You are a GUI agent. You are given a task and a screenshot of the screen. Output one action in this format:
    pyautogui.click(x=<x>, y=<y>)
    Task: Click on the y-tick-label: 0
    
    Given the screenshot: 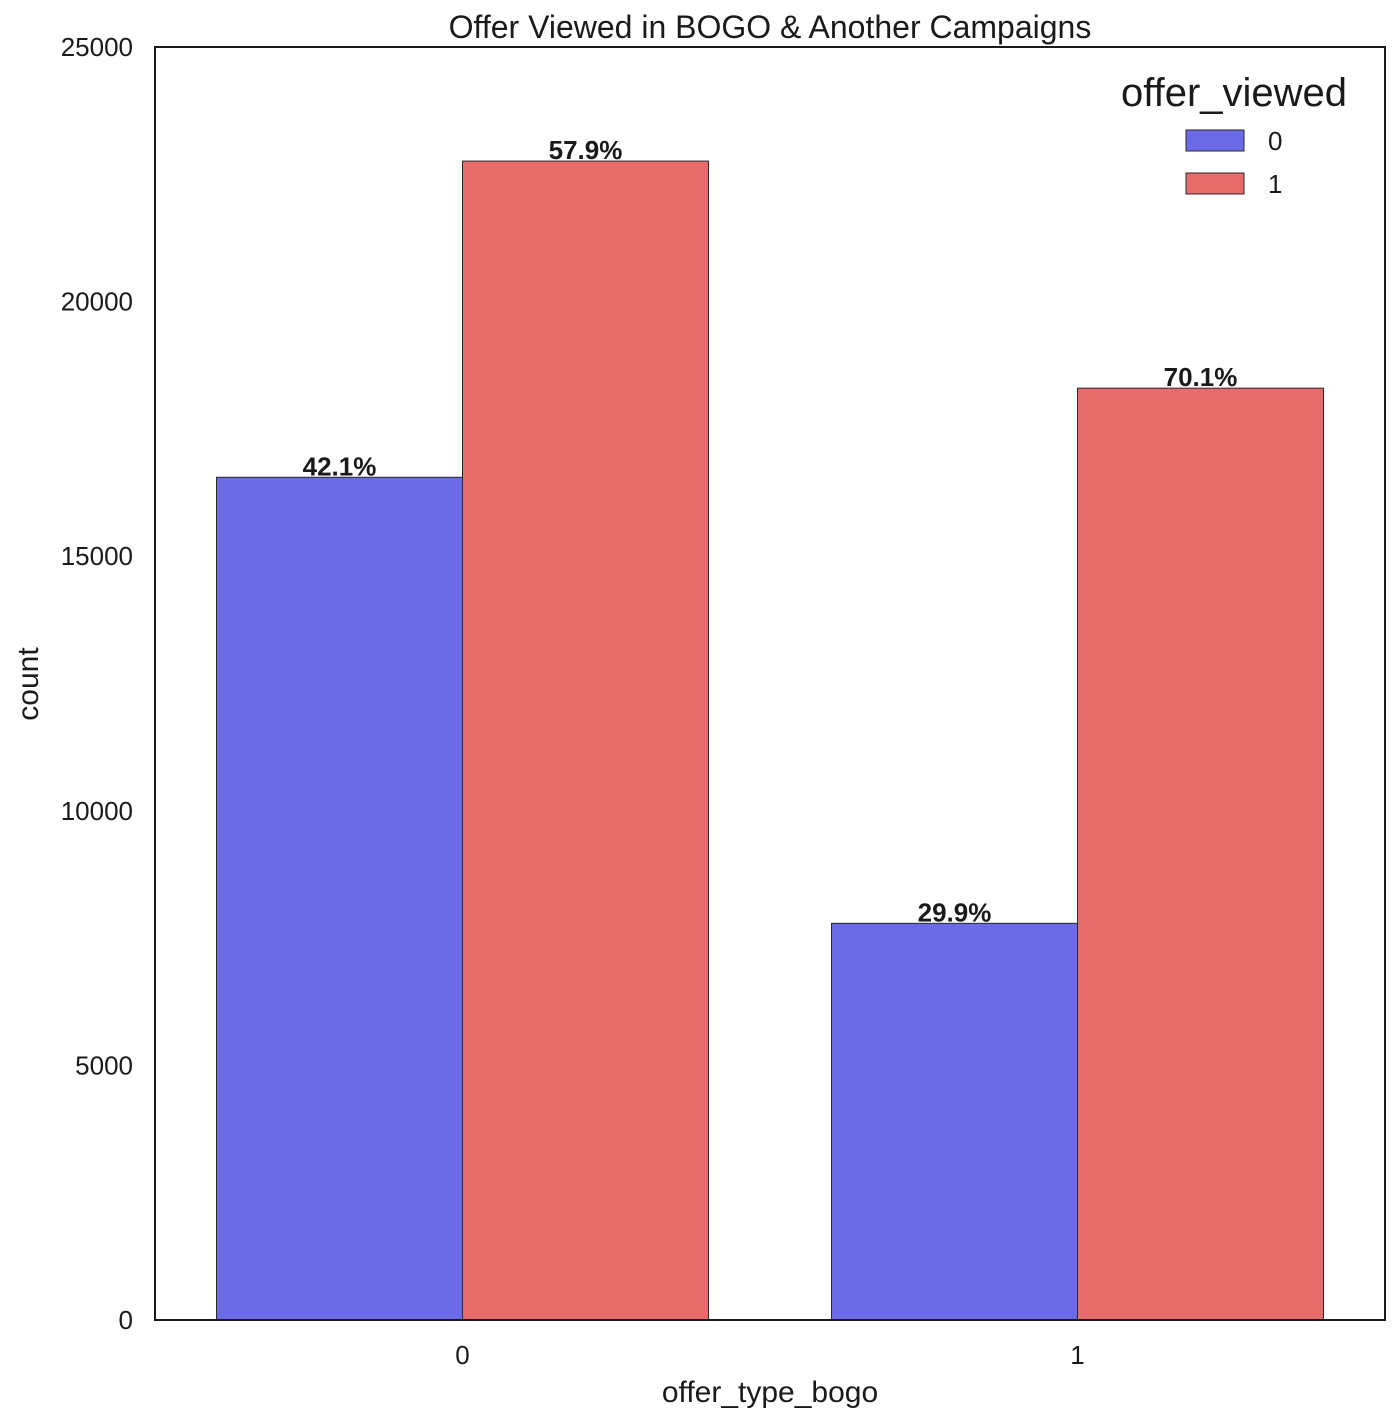 What is the action you would take?
    pyautogui.click(x=126, y=1320)
    